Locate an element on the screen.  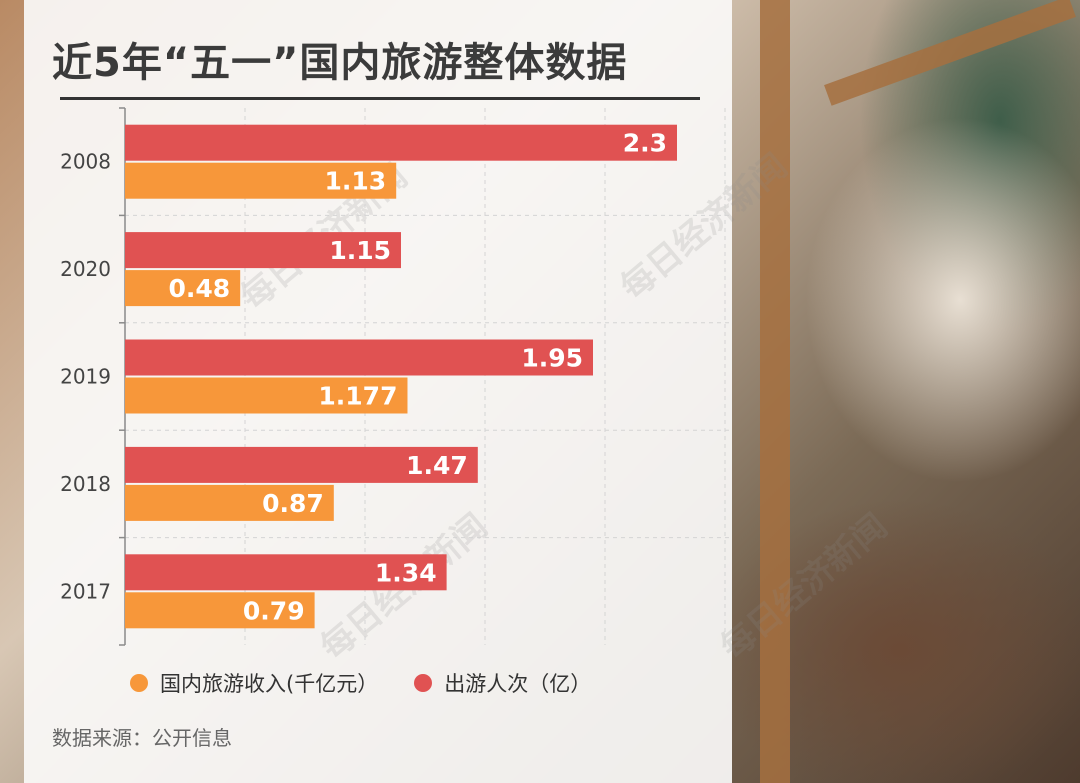
y-tick-label: 2019 is located at coordinates (85, 377).